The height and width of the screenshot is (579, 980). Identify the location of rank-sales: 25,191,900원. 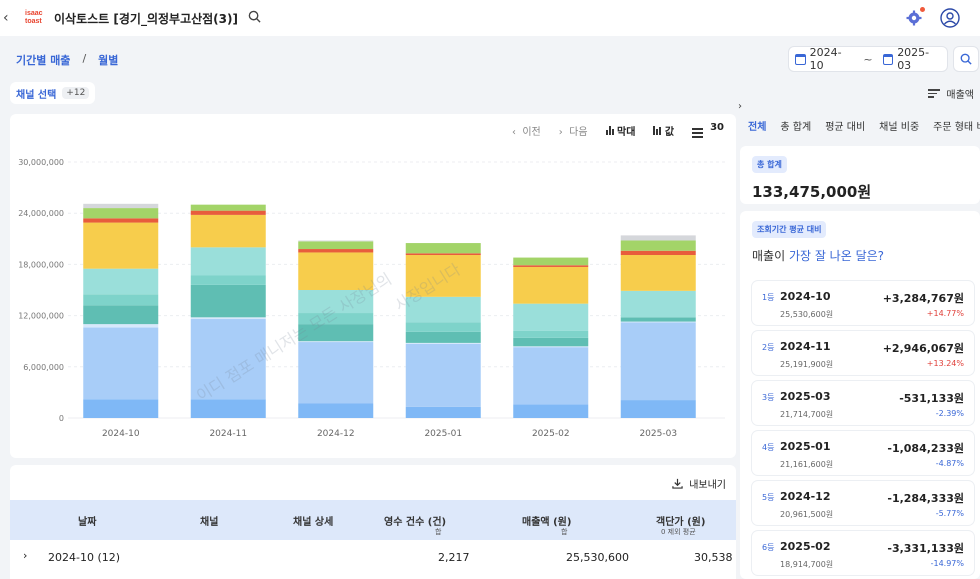
(807, 364).